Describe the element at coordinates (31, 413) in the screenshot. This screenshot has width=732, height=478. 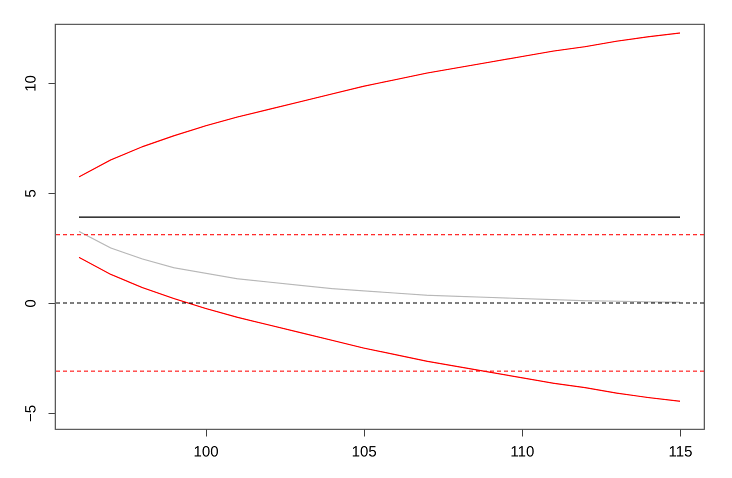
I see `y-tick-label: −5` at that location.